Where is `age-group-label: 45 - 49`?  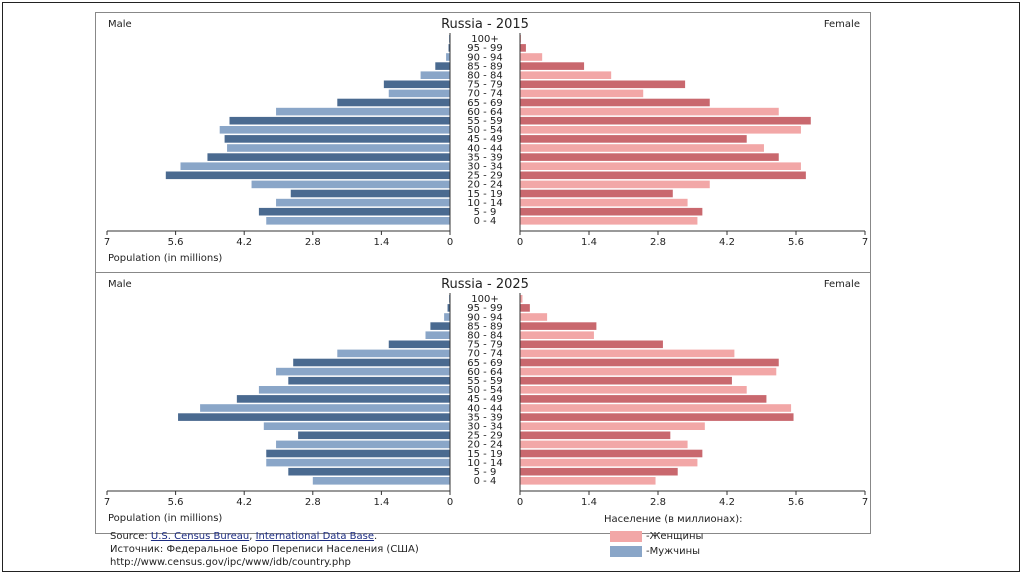 age-group-label: 45 - 49 is located at coordinates (484, 139).